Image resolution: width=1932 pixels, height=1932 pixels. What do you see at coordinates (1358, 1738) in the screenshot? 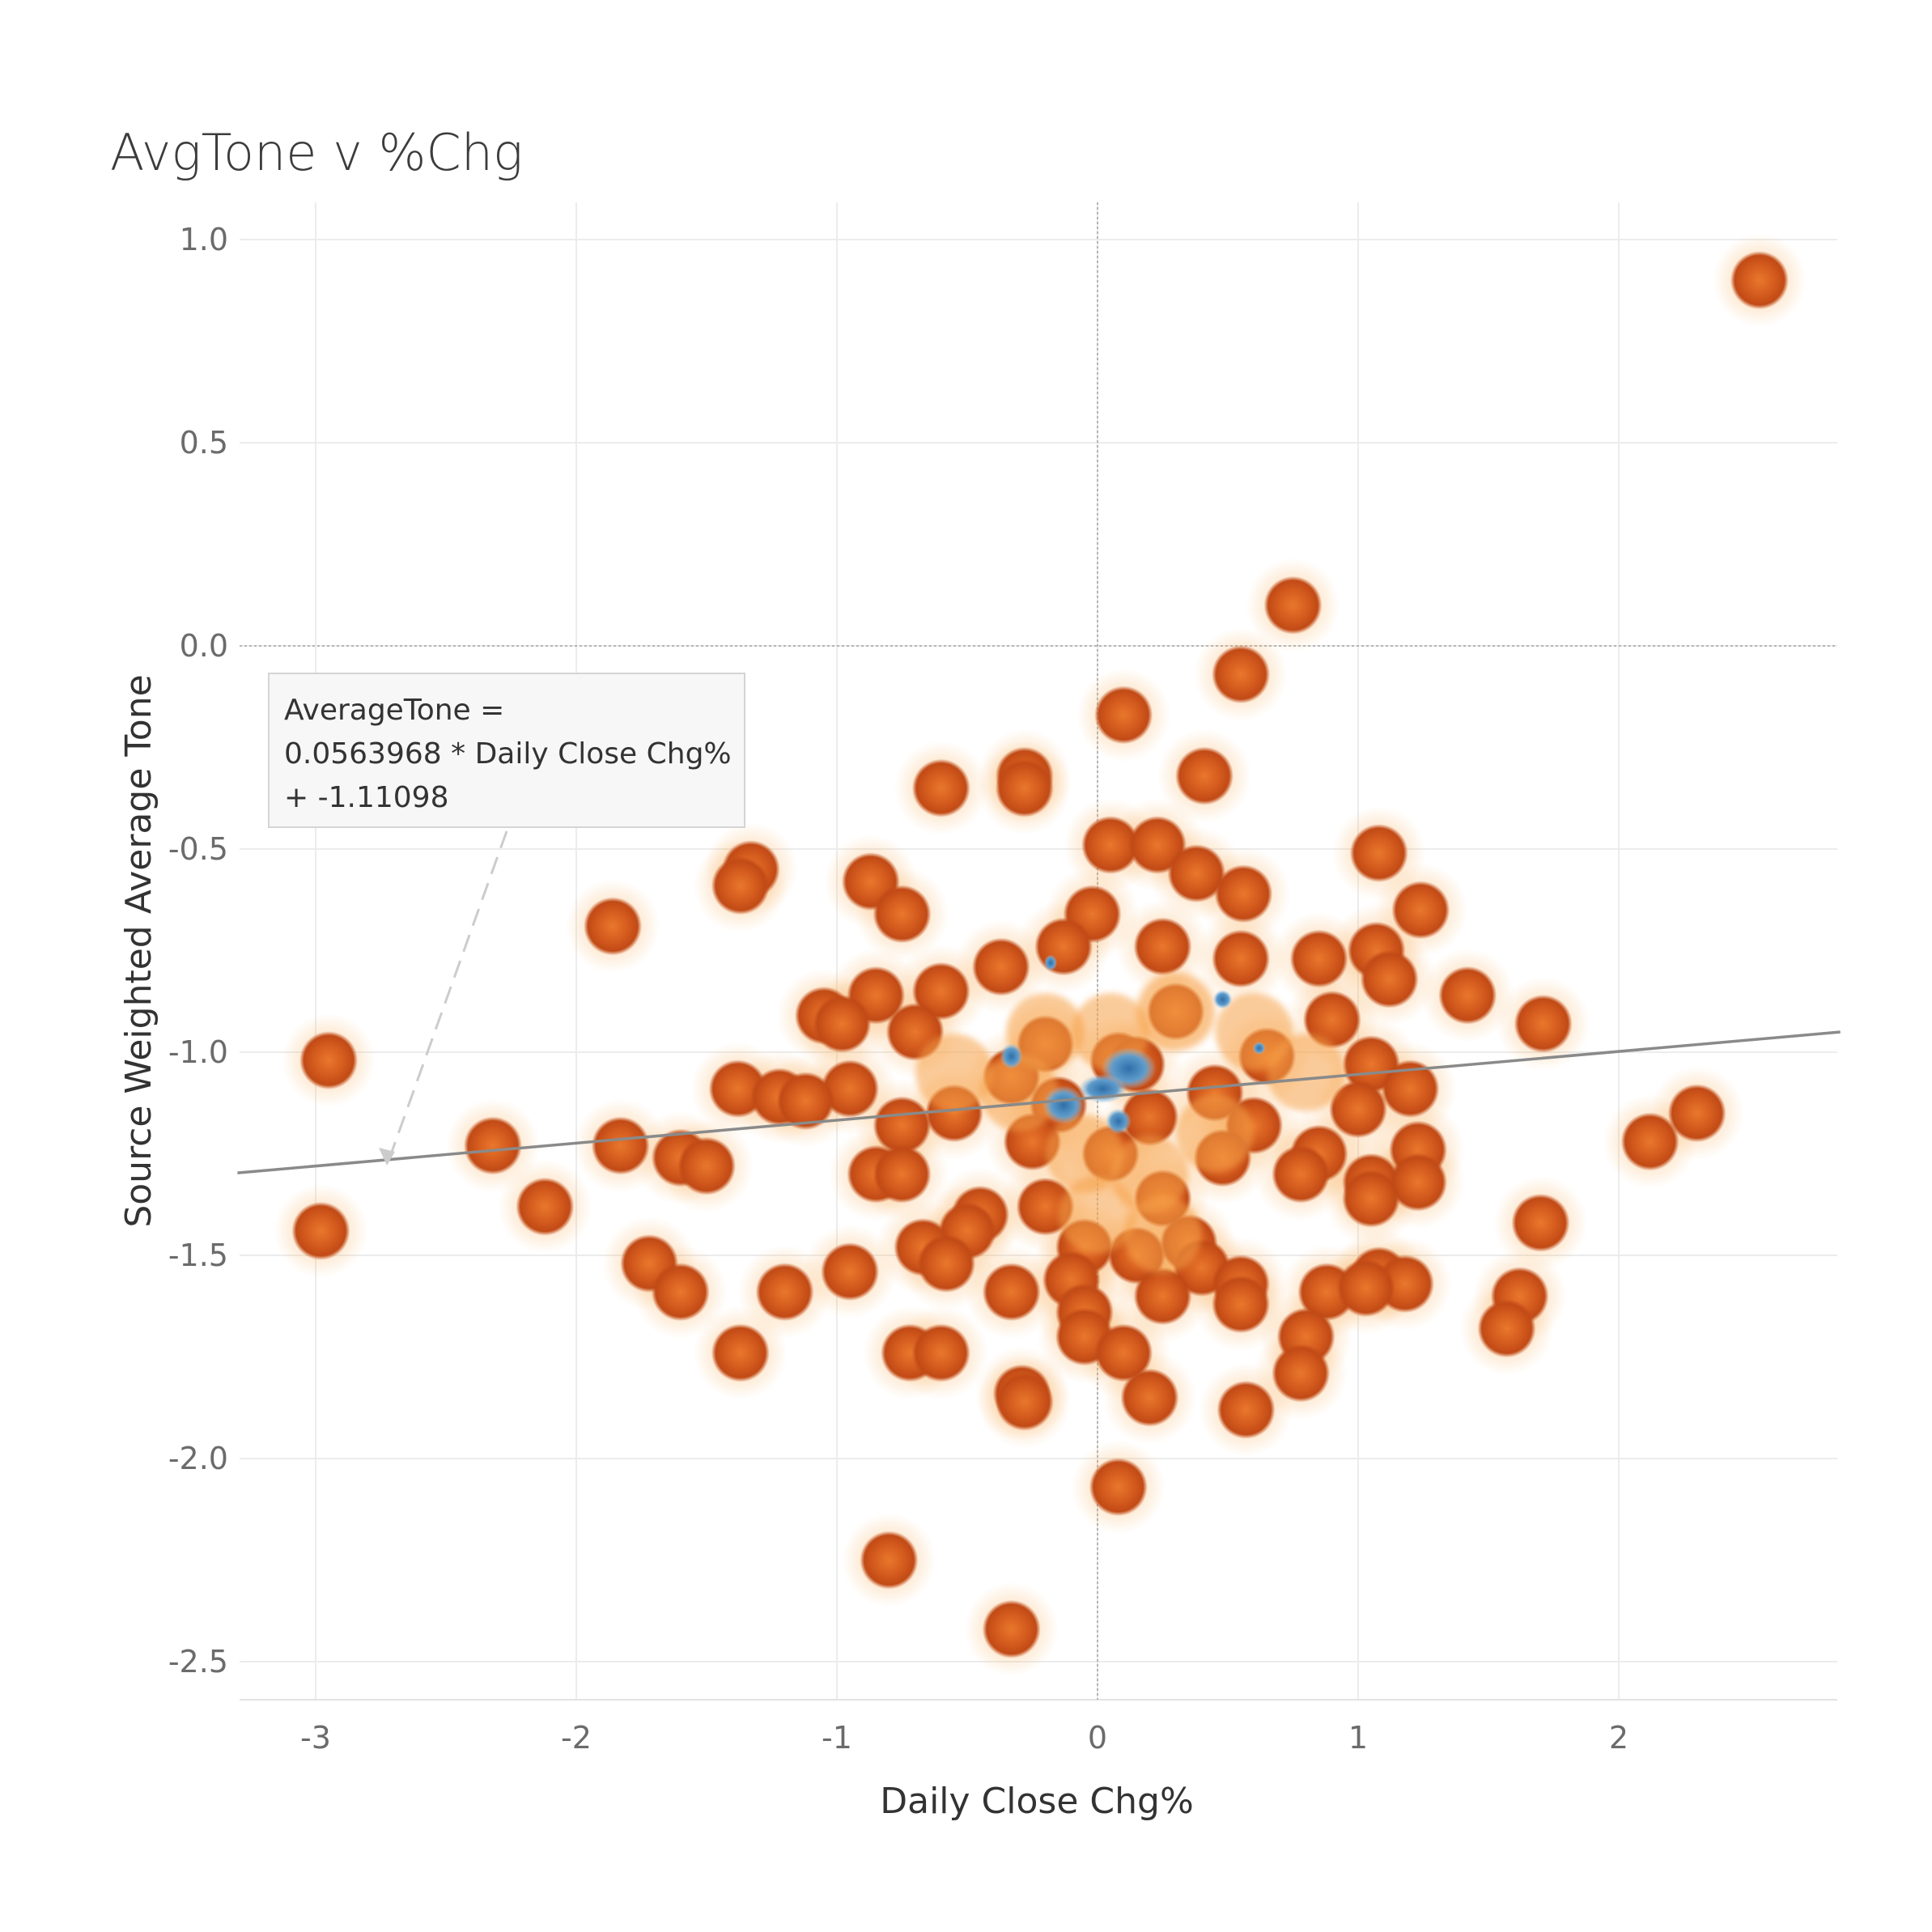
I see `x-tick-label: 1` at bounding box center [1358, 1738].